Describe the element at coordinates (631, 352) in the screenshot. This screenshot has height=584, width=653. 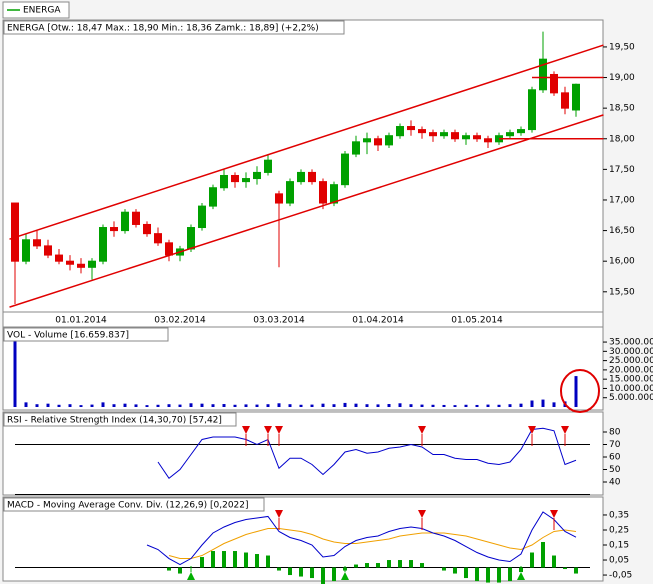
I see `y-tick-label: 30.000.000` at that location.